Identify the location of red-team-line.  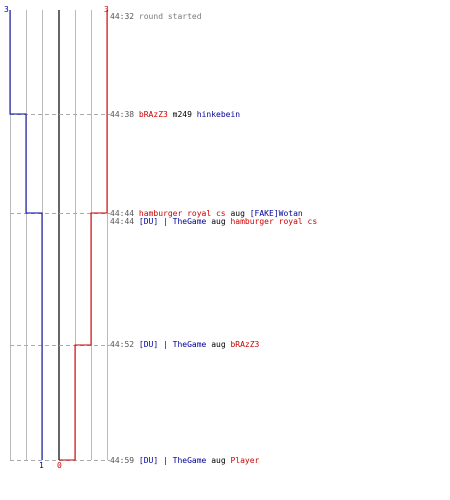
(83, 235).